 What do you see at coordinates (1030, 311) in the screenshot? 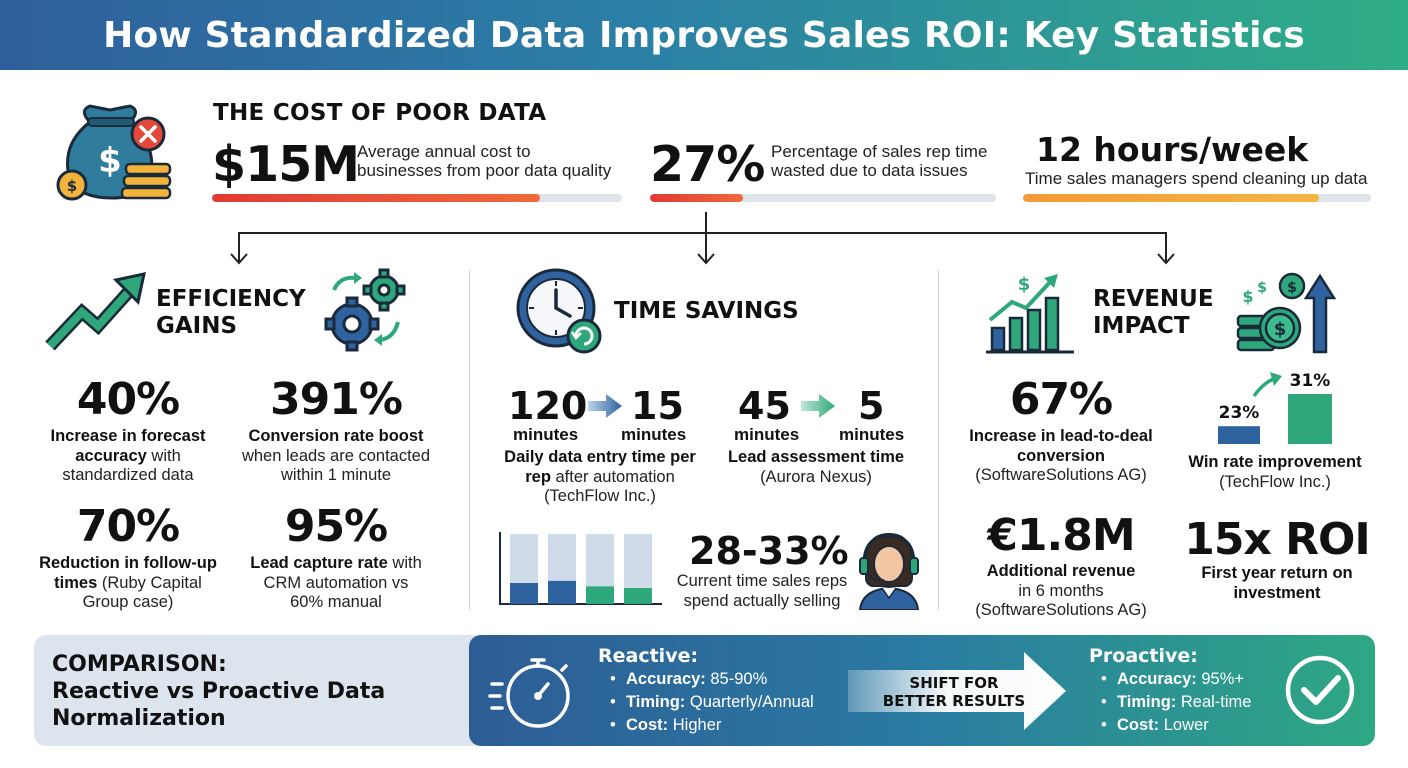
I see `growth-bar-chart-icon: $` at bounding box center [1030, 311].